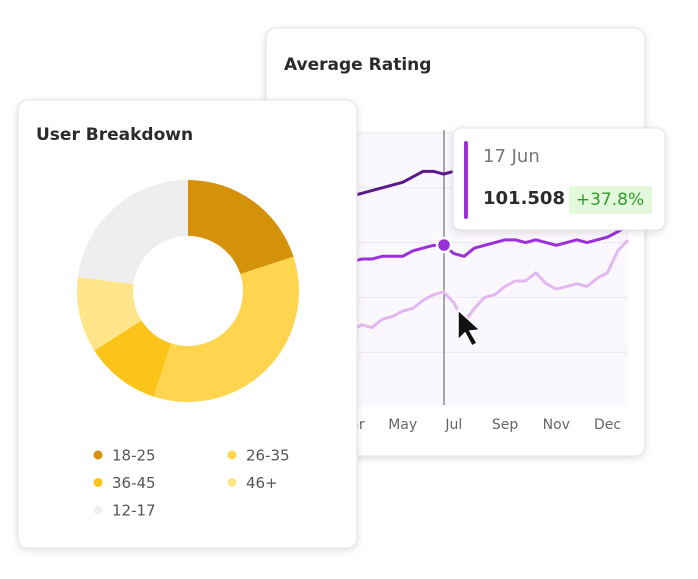 This screenshot has width=698, height=579. What do you see at coordinates (134, 511) in the screenshot?
I see `legend-label: 12-17` at bounding box center [134, 511].